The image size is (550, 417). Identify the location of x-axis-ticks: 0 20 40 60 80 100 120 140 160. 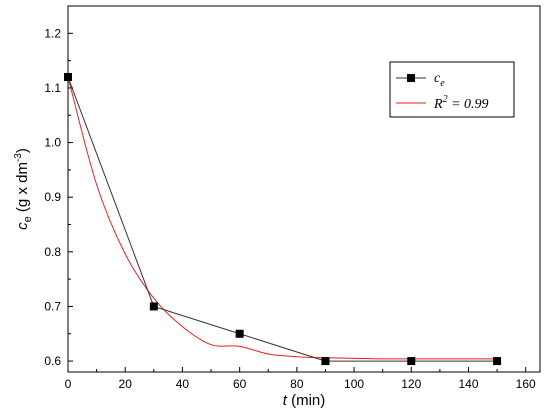
(300, 379).